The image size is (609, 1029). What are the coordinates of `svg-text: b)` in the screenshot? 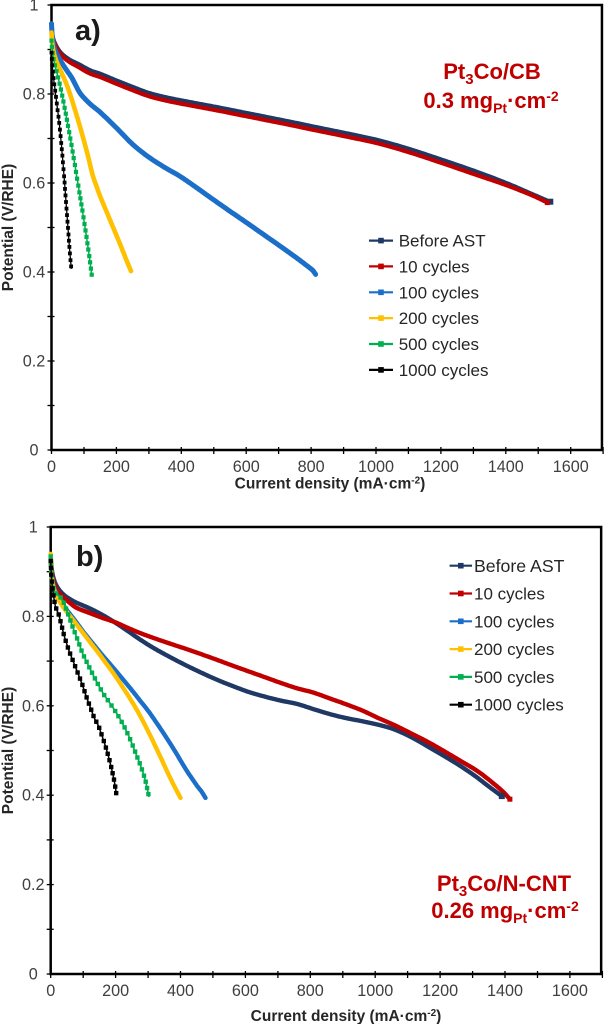 It's located at (89, 557).